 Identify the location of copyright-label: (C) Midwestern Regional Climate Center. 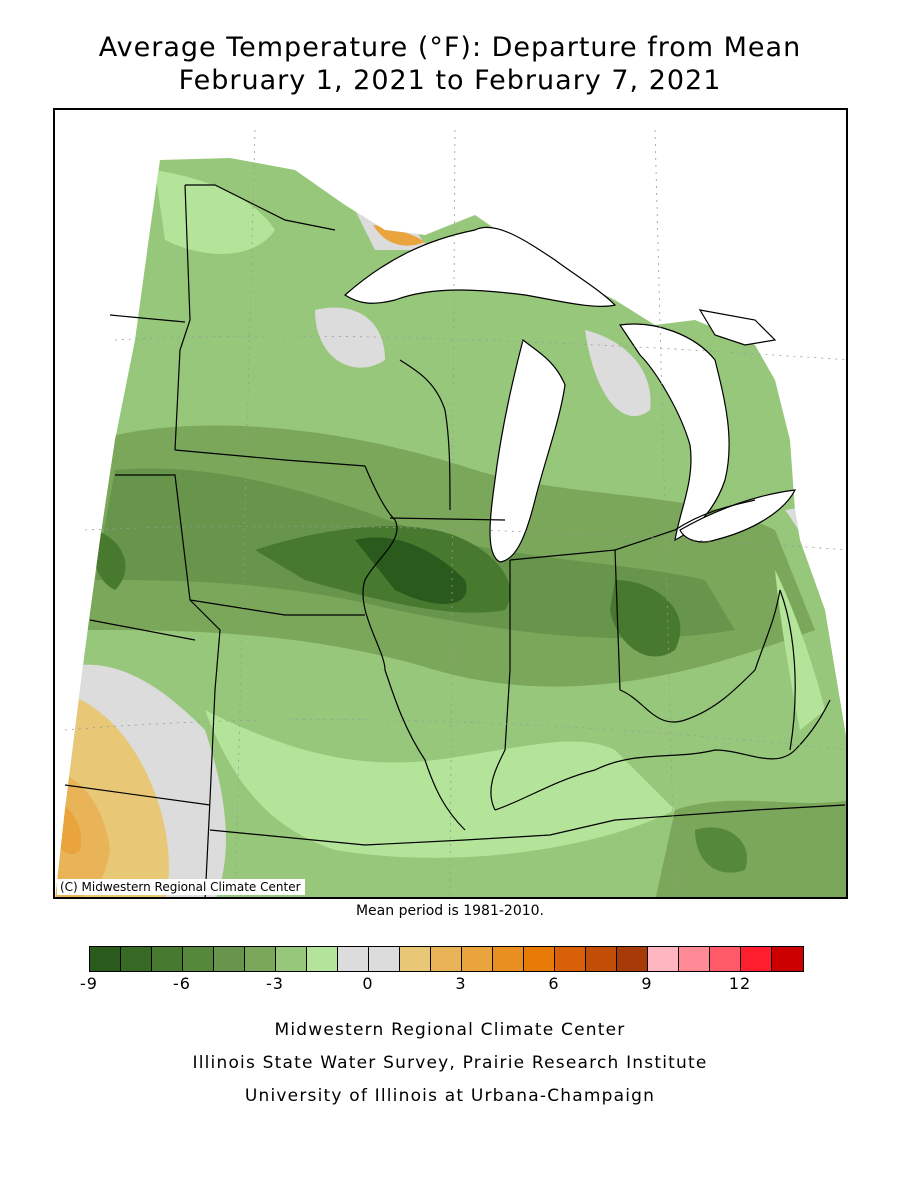
(181, 887).